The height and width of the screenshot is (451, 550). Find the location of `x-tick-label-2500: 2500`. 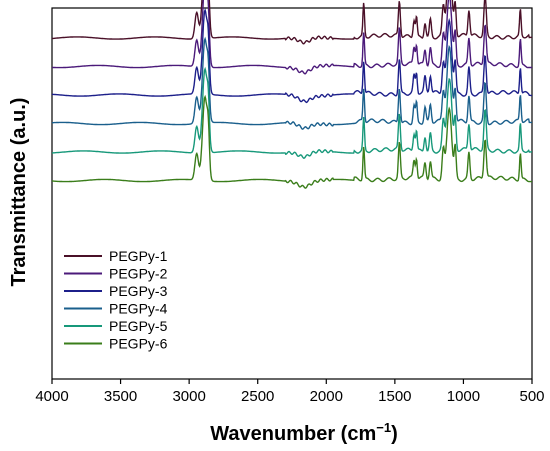

x-tick-label-2500: 2500 is located at coordinates (257, 396).